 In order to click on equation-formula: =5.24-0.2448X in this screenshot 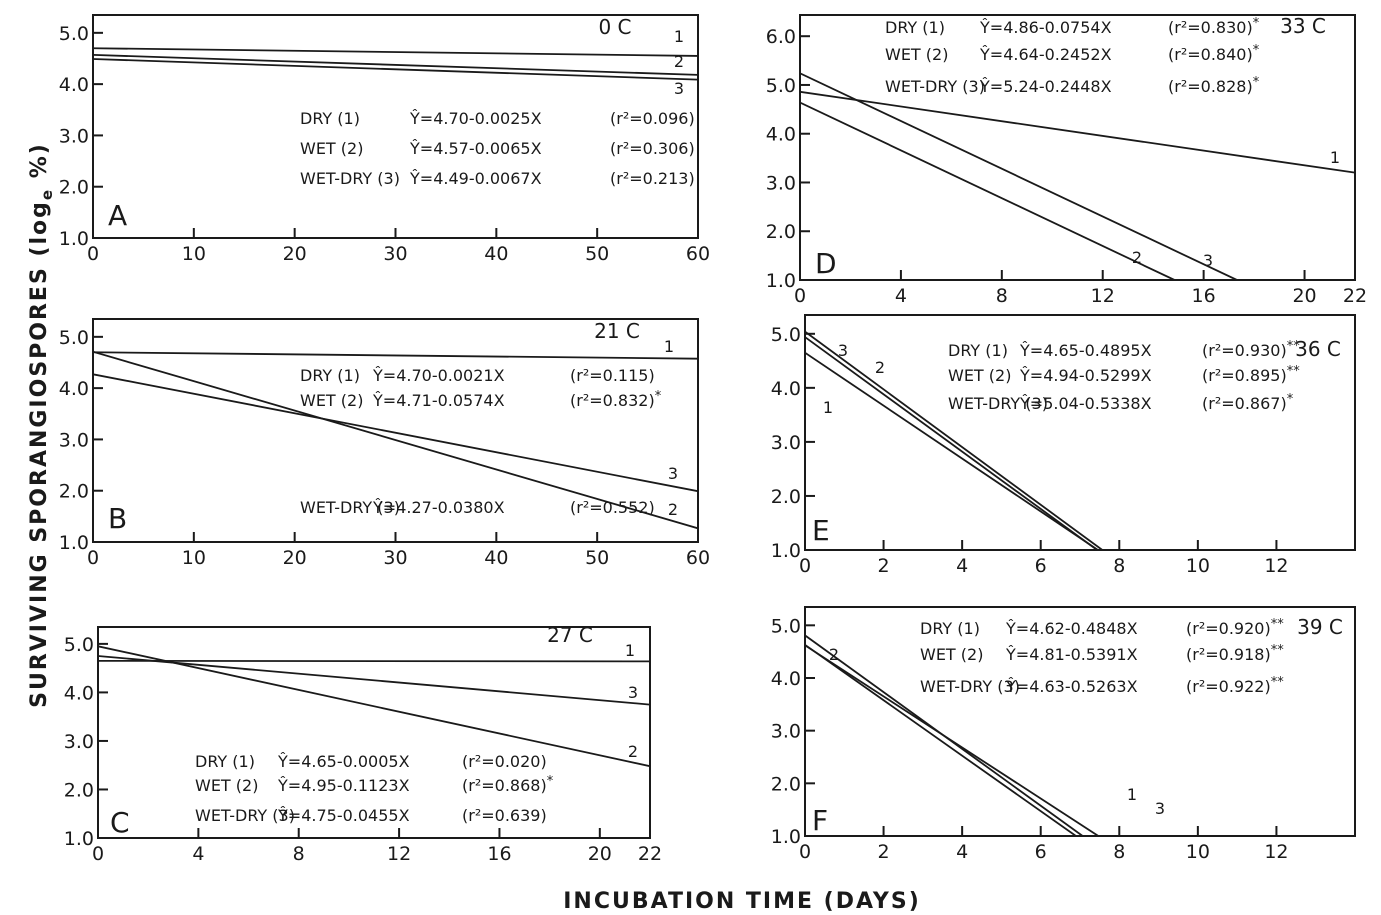, I will do `click(1051, 86)`.